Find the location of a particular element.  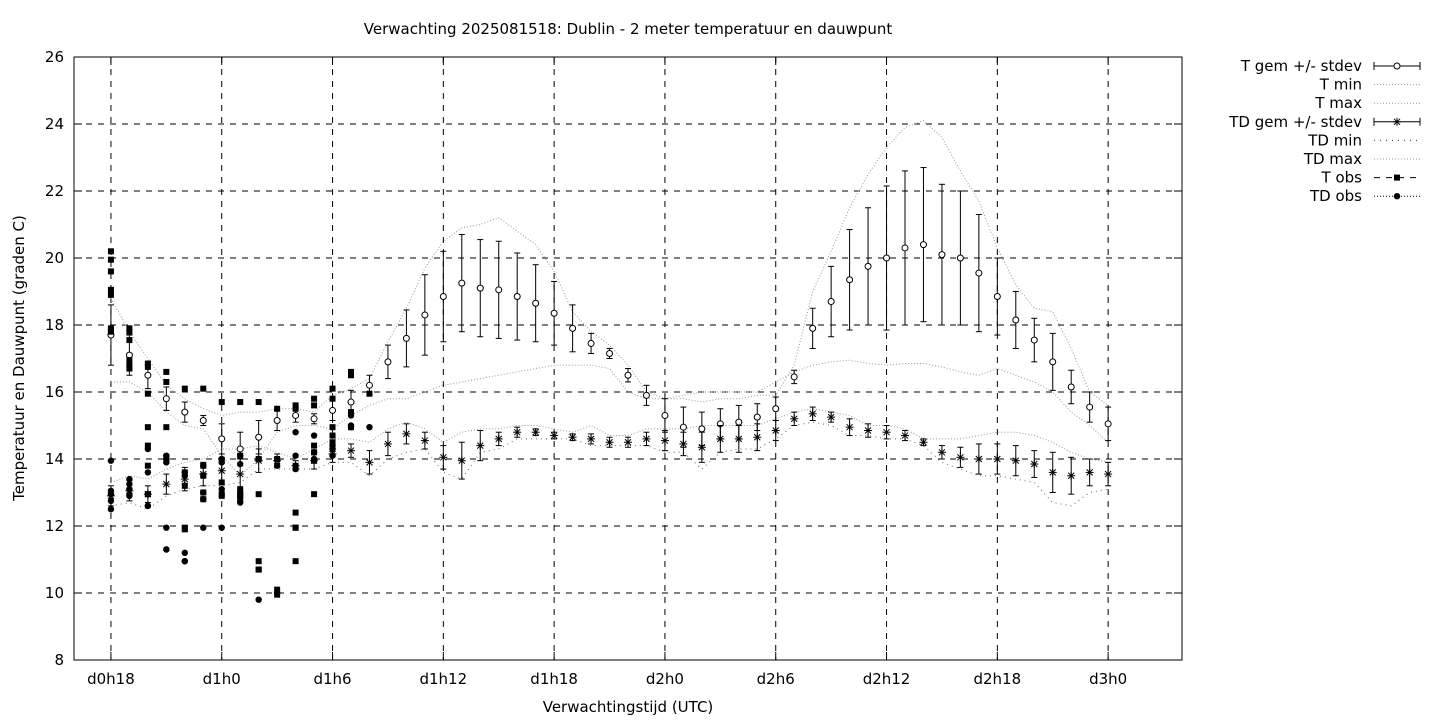

y-tick-label: 10 is located at coordinates (54, 593).